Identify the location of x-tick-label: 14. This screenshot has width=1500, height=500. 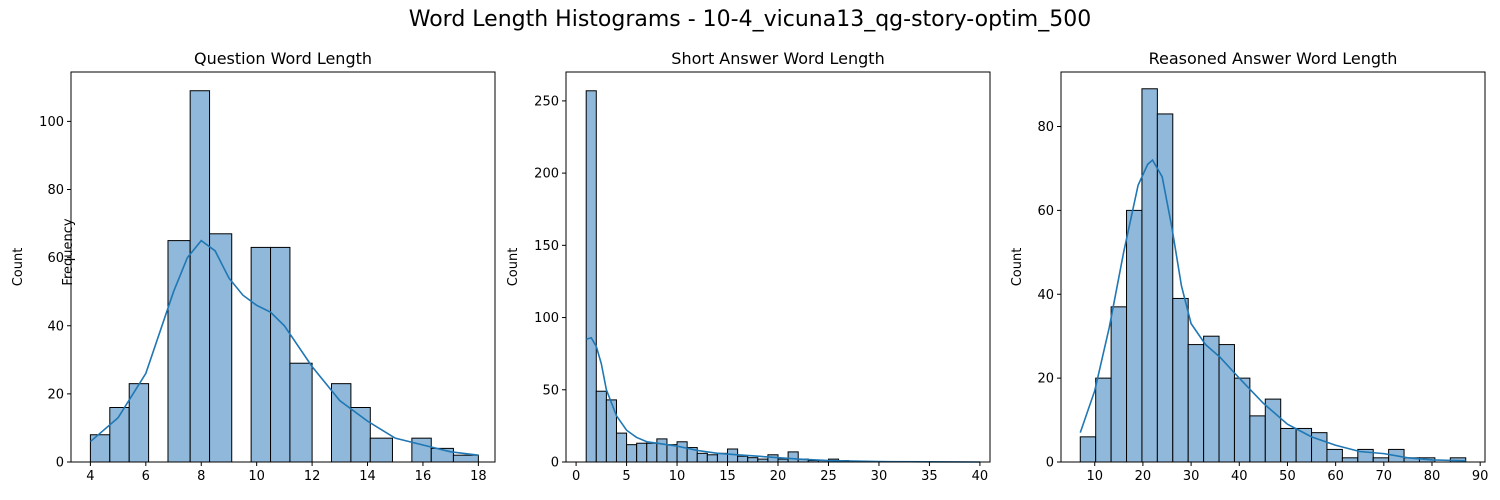
(367, 476).